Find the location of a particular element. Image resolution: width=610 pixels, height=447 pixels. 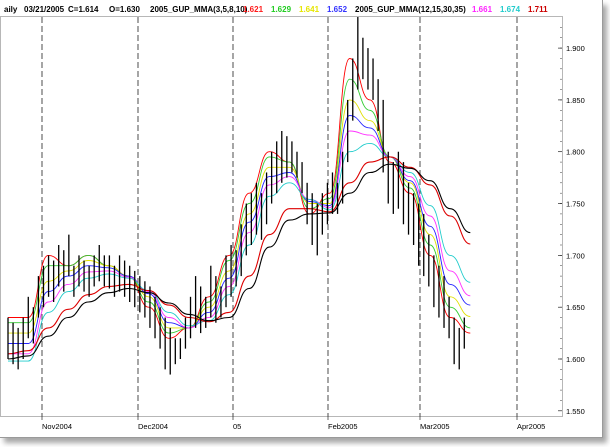

y-axis: 1.550 1.600 1.650 1.700 1.750 1.800 1.850 1.900 is located at coordinates (571, 221).